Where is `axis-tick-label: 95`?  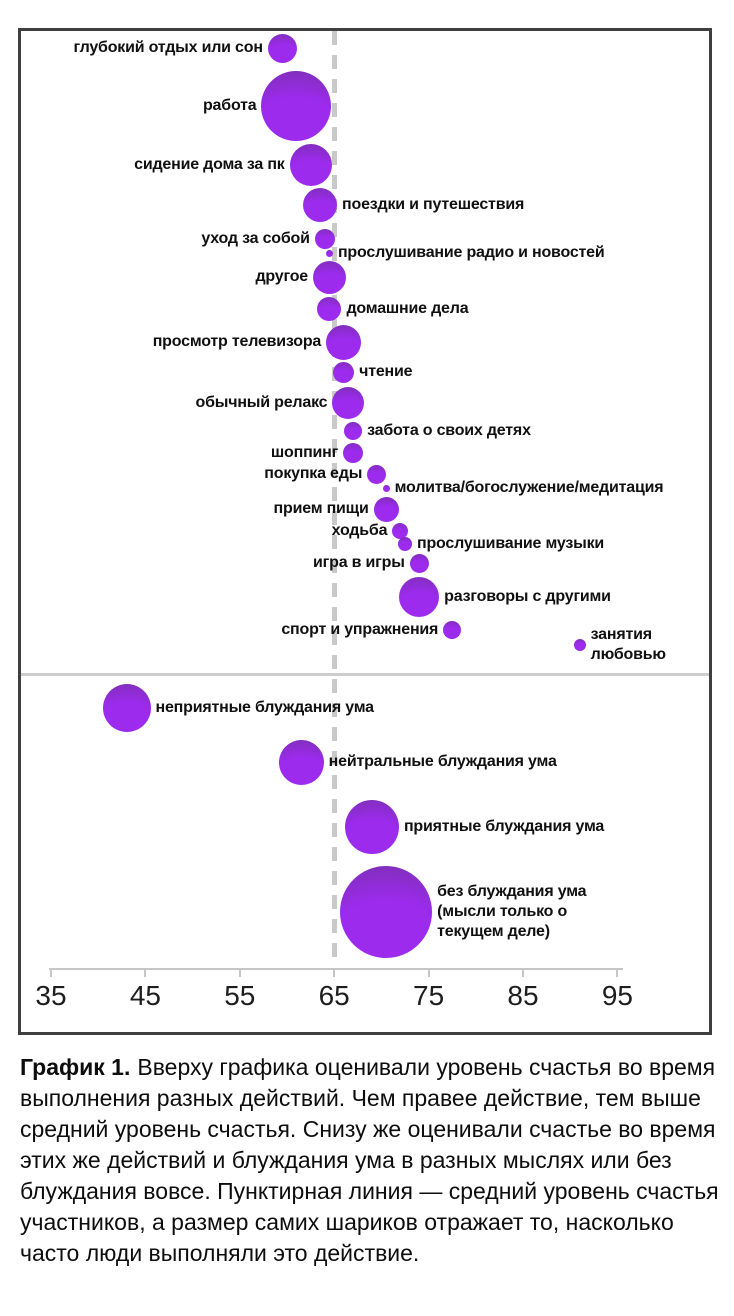
axis-tick-label: 95 is located at coordinates (617, 995).